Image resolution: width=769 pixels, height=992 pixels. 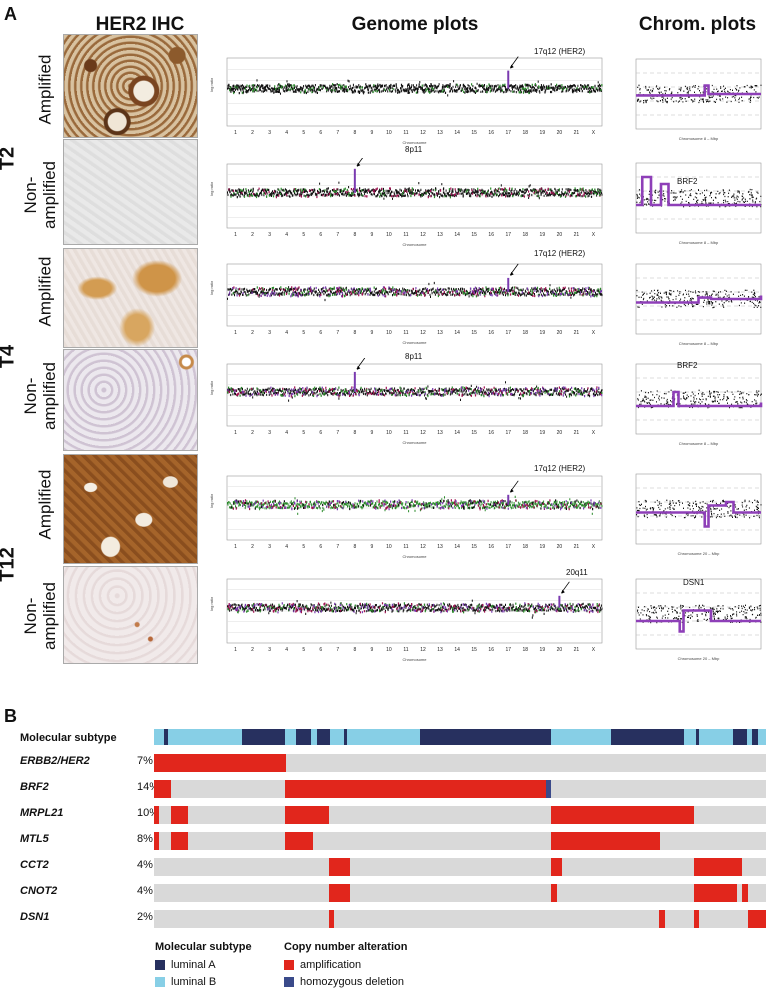 What do you see at coordinates (40, 195) in the screenshot?
I see `row-label-nonamp-t2: Non-amplified` at bounding box center [40, 195].